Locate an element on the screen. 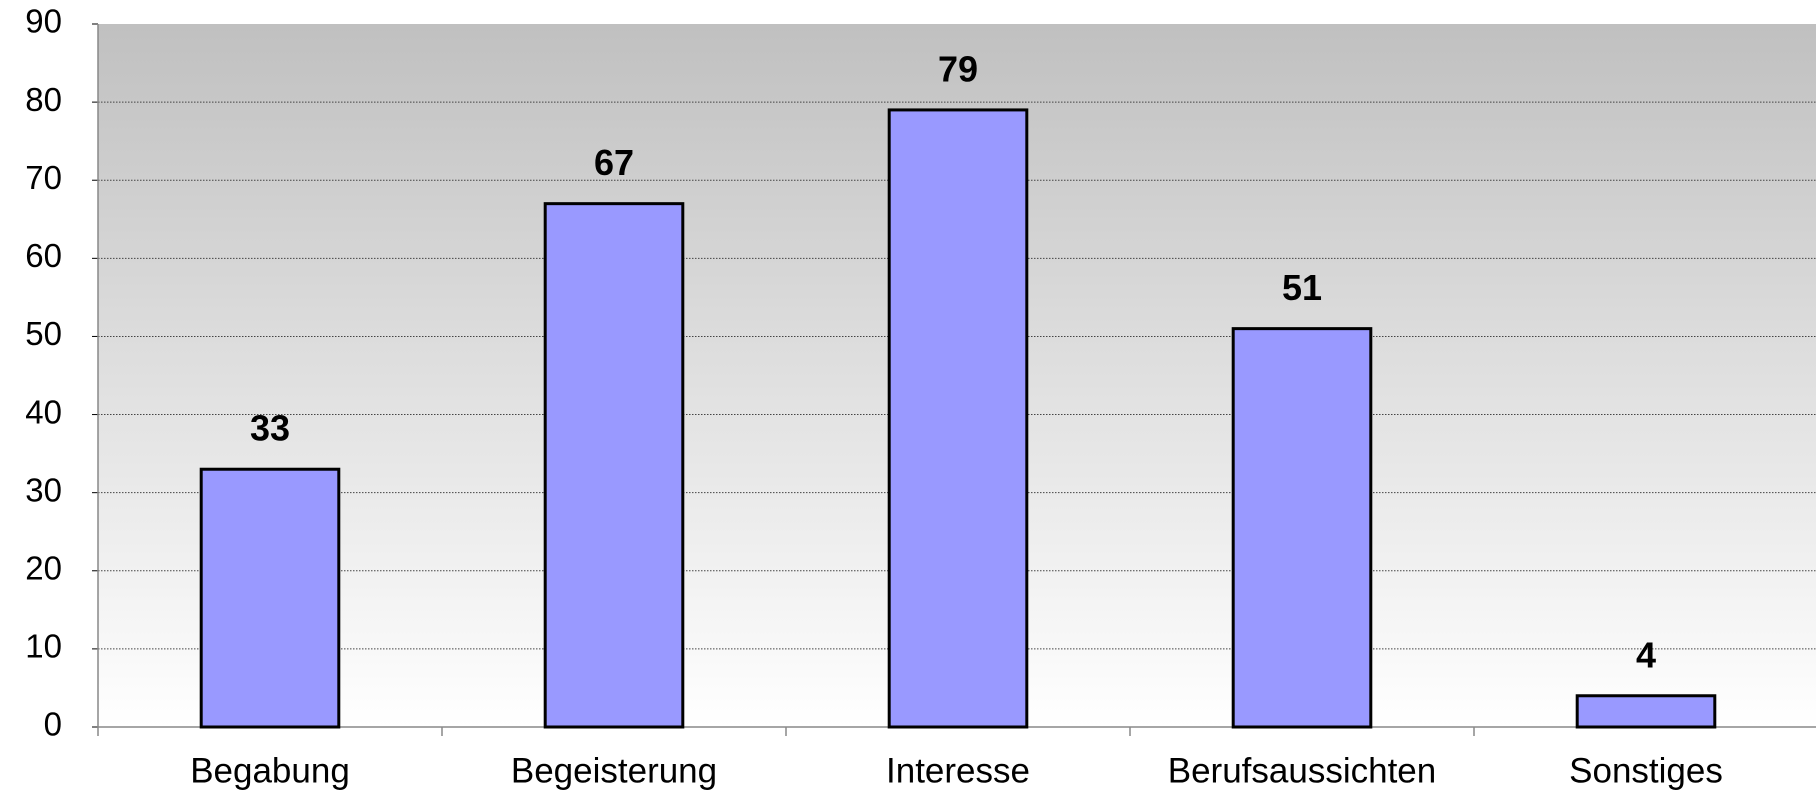  value-label: 4 is located at coordinates (1646, 654).